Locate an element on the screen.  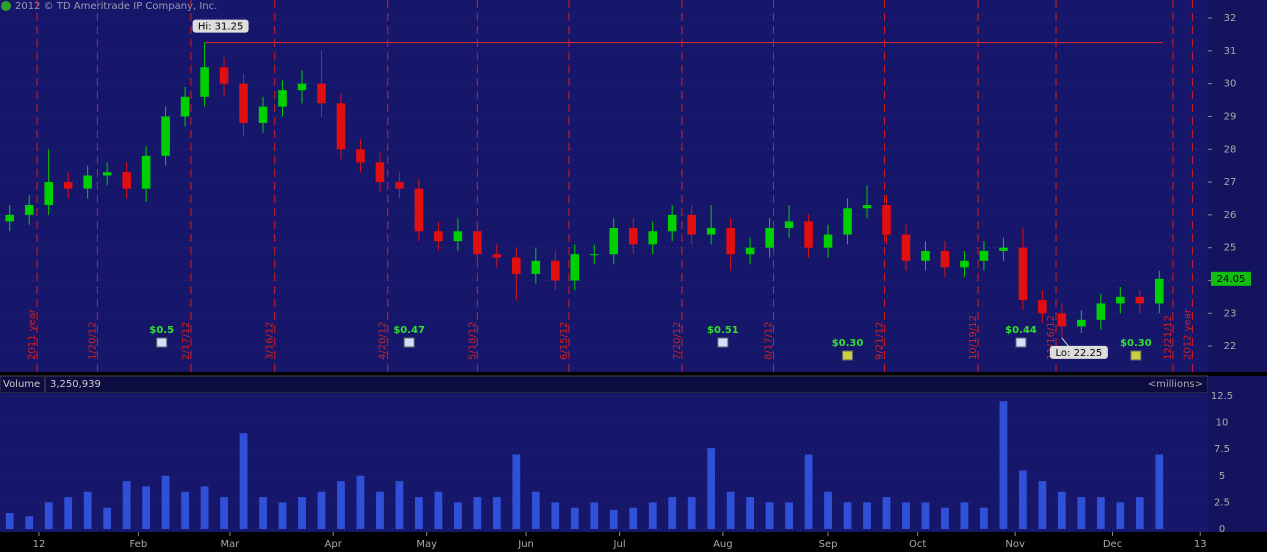
event-label: 12/21/12 is located at coordinates (1168, 337).